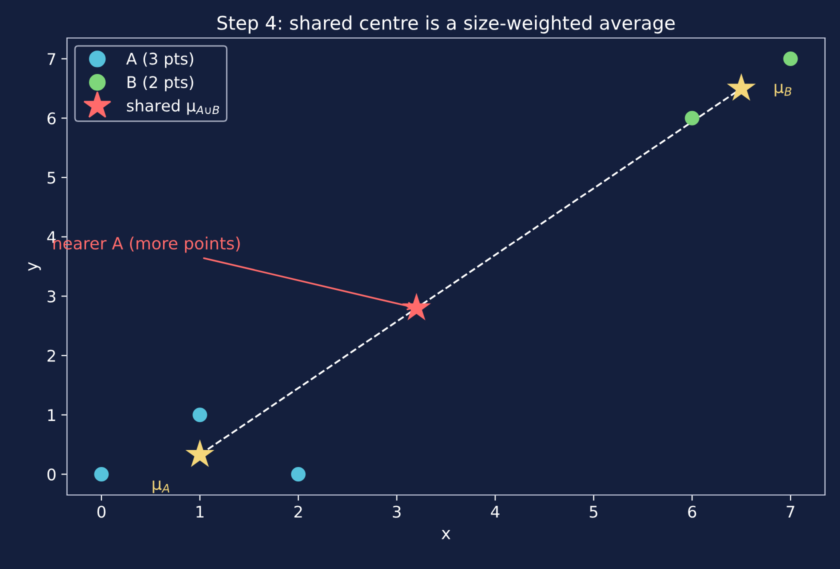  I want to click on y-tick-label: 2, so click(51, 356).